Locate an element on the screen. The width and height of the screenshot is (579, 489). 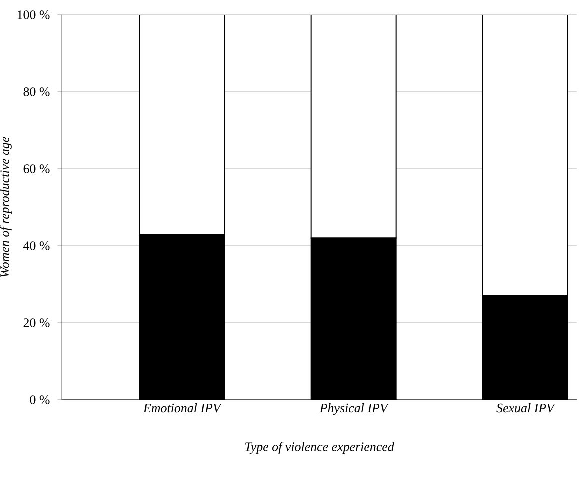
y-tick-label: 60 % is located at coordinates (37, 169).